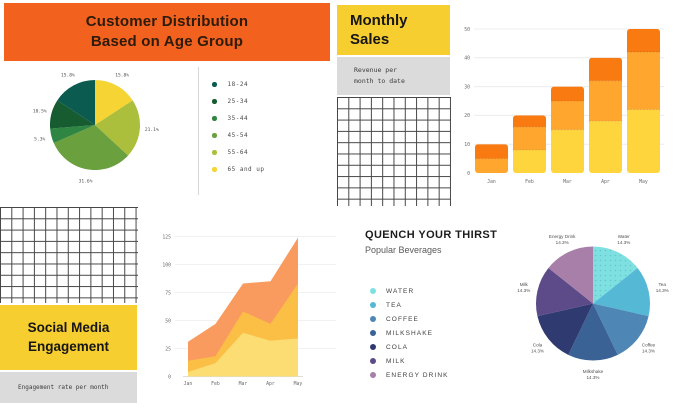 This screenshot has width=680, height=409. I want to click on beverages-title: QUENCH YOUR THIRST, so click(431, 235).